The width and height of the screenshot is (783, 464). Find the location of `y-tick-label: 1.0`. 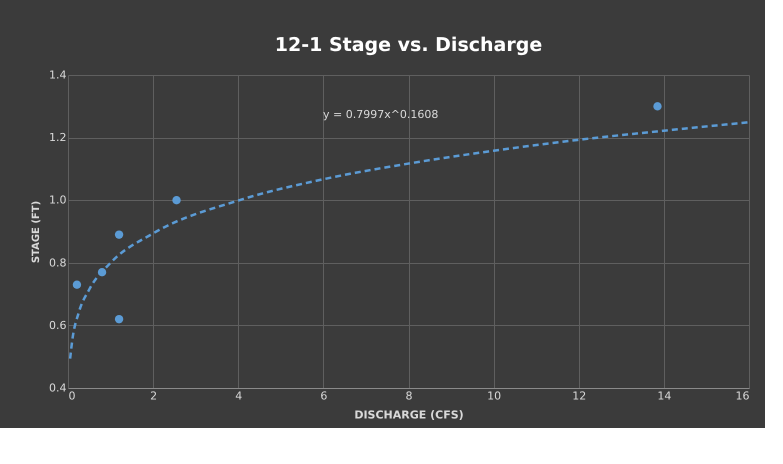

y-tick-label: 1.0 is located at coordinates (57, 200).